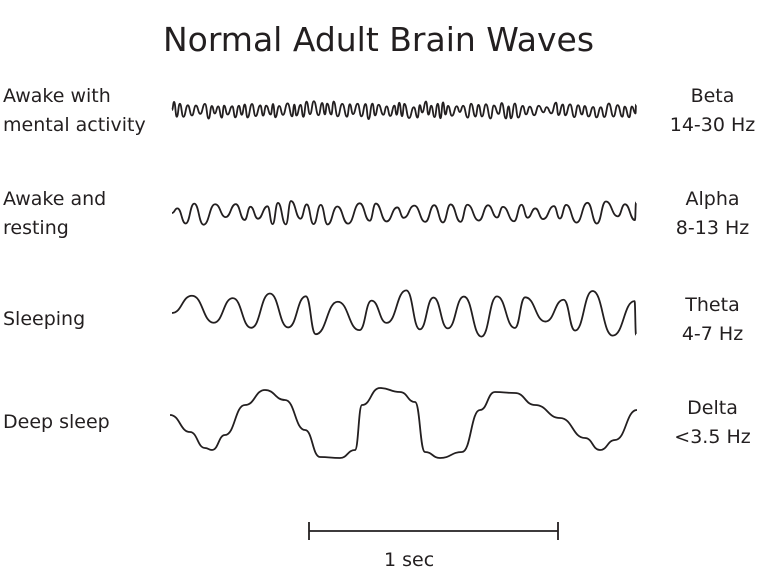 Image resolution: width=757 pixels, height=572 pixels. Describe the element at coordinates (712, 228) in the screenshot. I see `band-frequency: 8-13 Hz` at that location.